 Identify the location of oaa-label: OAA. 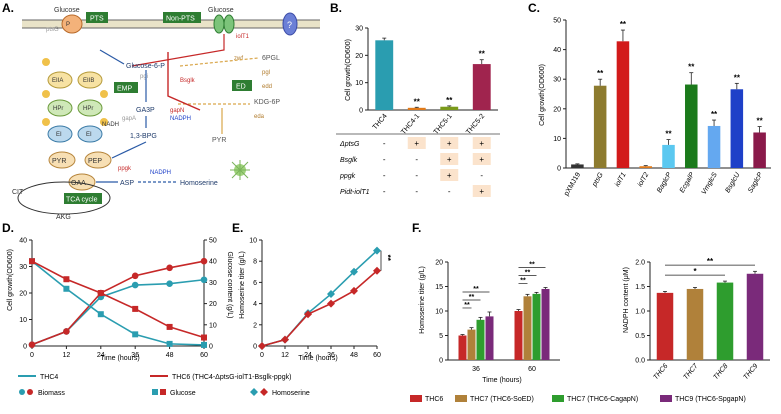
(78, 183).